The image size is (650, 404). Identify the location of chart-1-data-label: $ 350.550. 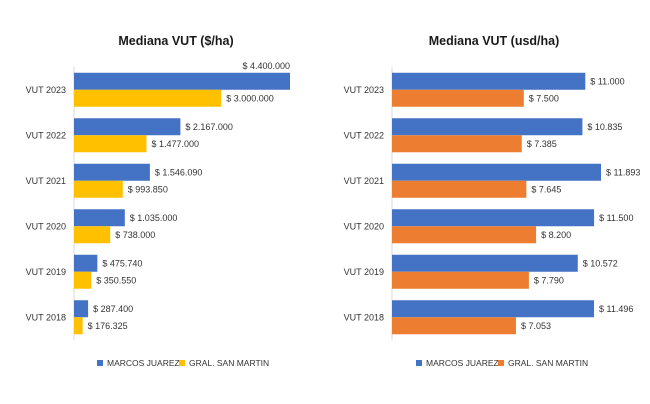
(116, 280).